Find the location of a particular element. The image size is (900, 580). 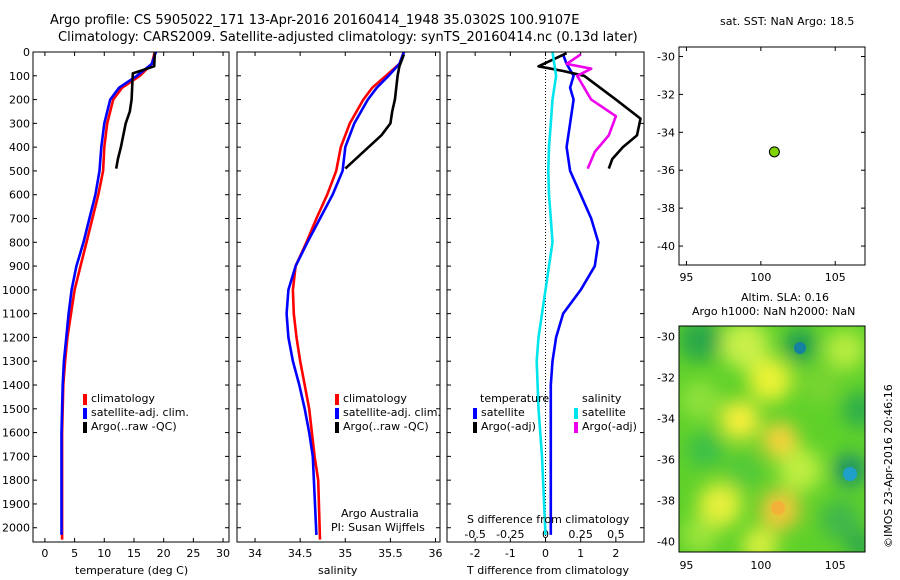

y-tick-label: 1900 is located at coordinates (16, 504).